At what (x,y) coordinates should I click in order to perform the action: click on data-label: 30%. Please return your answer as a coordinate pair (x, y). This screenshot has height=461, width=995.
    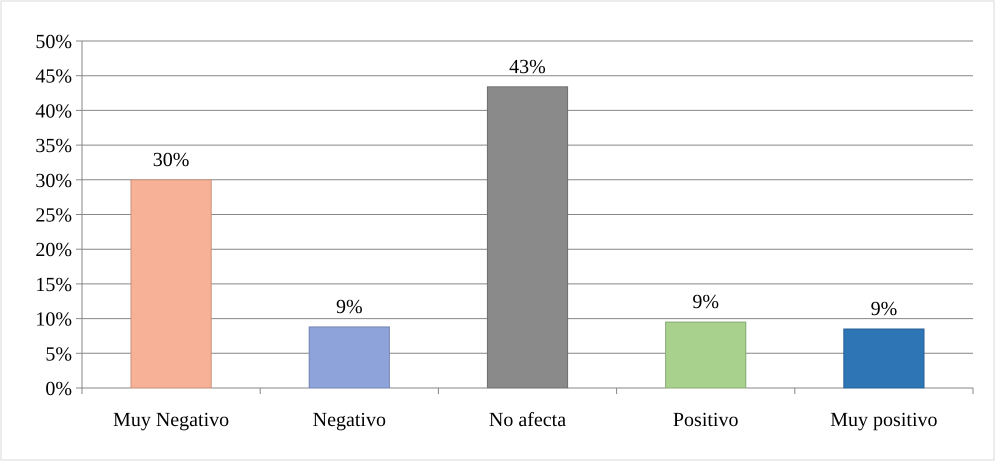
    Looking at the image, I should click on (171, 159).